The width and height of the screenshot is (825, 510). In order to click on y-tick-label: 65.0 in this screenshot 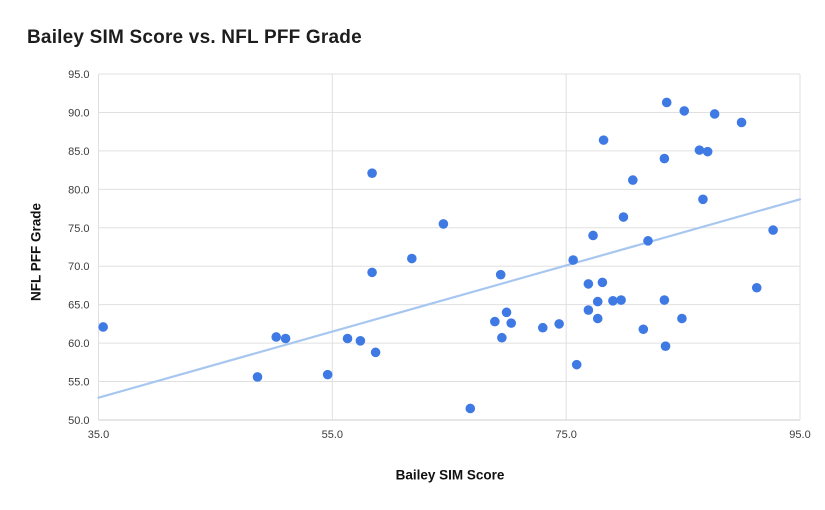, I will do `click(78, 306)`.